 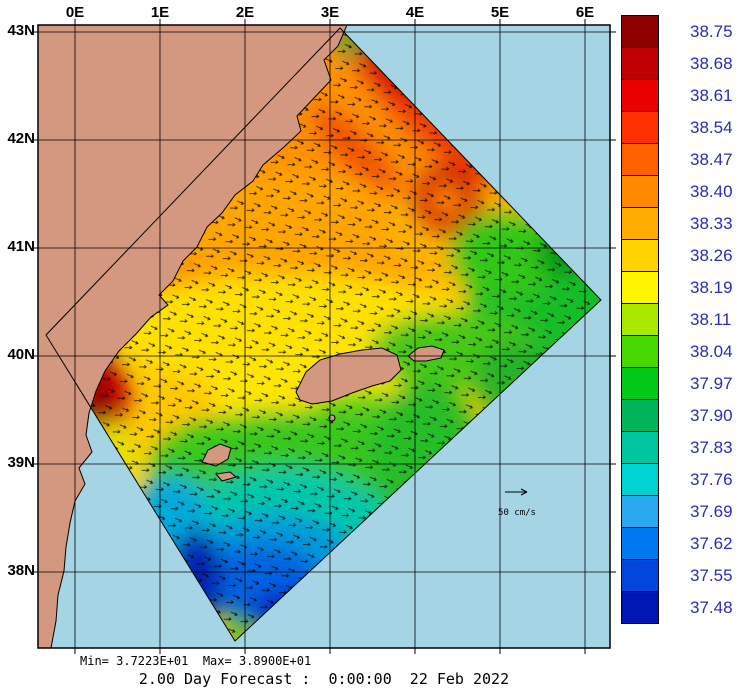 I want to click on forecast-caption: 2.00 Day Forecast : 0:00:00 22 Feb 2022, so click(x=324, y=679).